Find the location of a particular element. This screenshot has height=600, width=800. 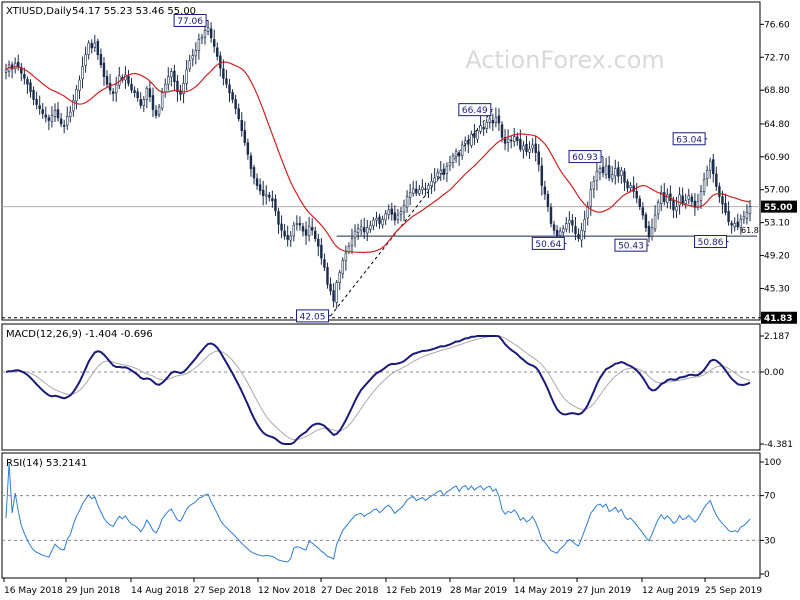

price-tick-label: 68.80 is located at coordinates (777, 91).